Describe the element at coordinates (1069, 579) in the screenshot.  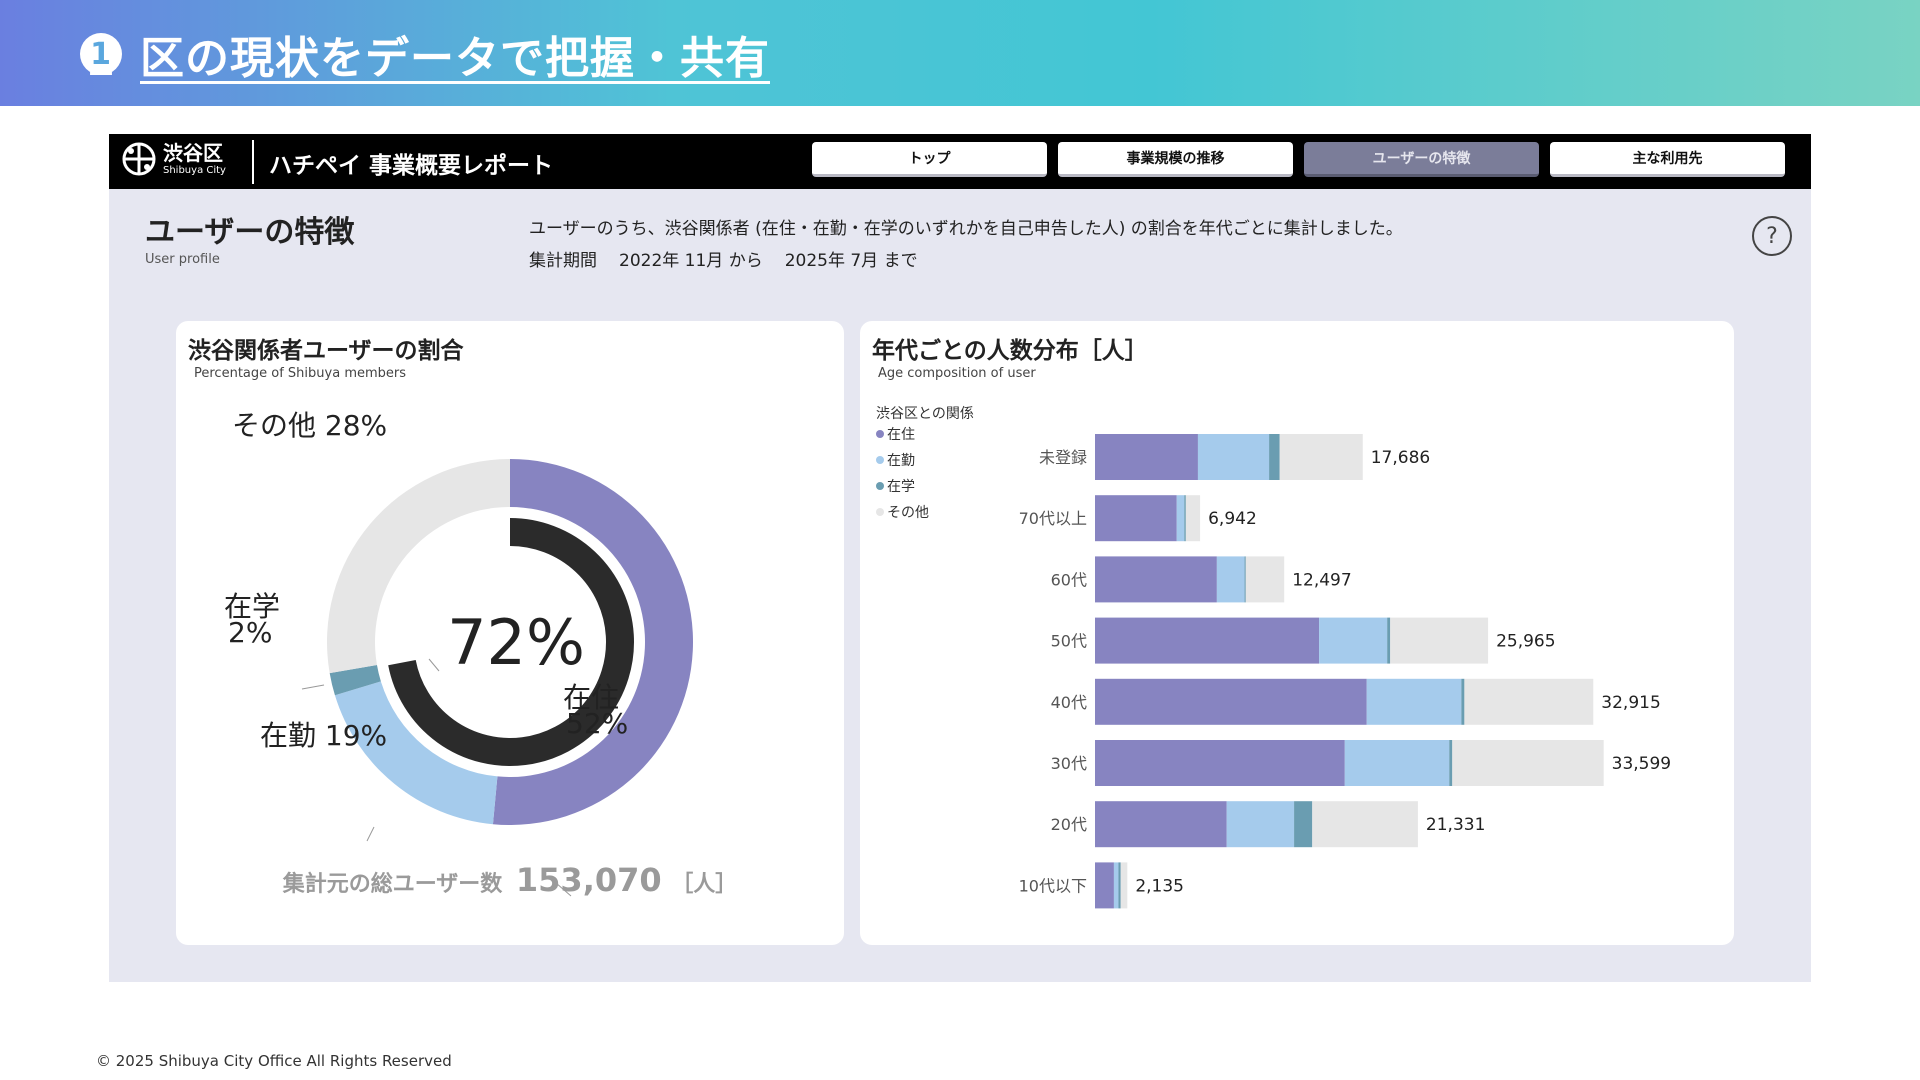
I see `bar-category-label: 60代` at that location.